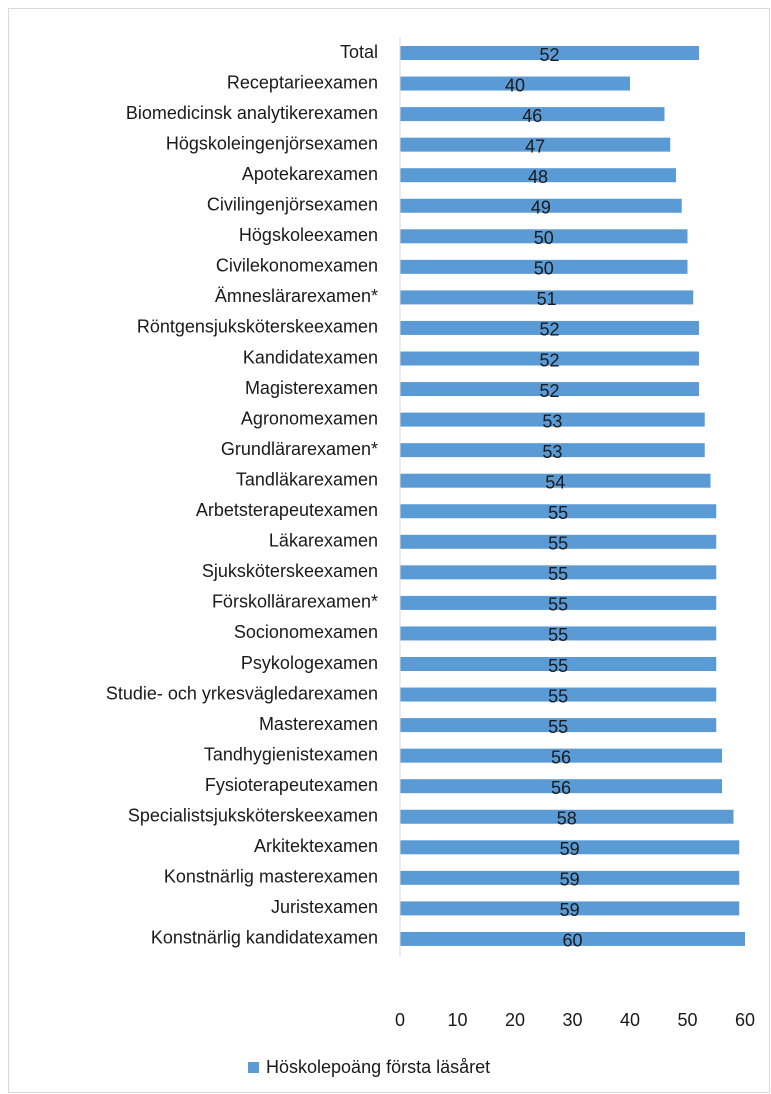  I want to click on legend-label: Höskolepoäng första läsåret, so click(378, 1067).